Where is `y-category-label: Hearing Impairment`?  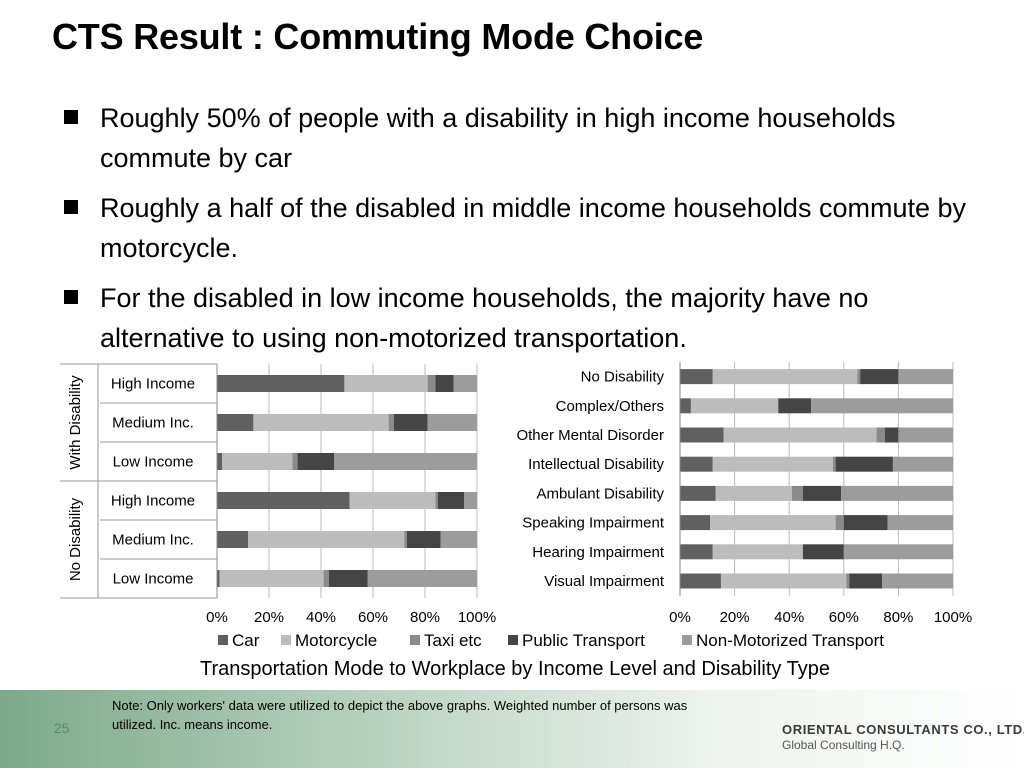 y-category-label: Hearing Impairment is located at coordinates (598, 552).